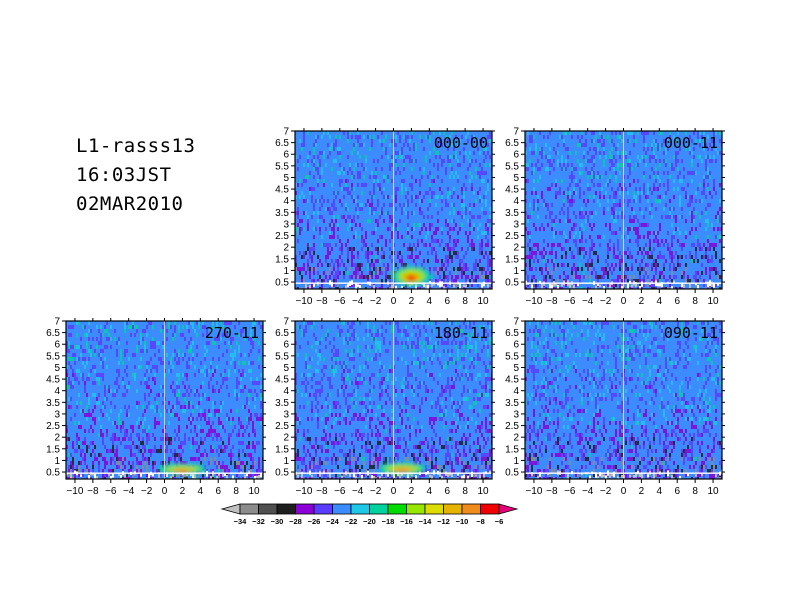 This screenshot has width=792, height=612. I want to click on panel-label: 270-11, so click(232, 333).